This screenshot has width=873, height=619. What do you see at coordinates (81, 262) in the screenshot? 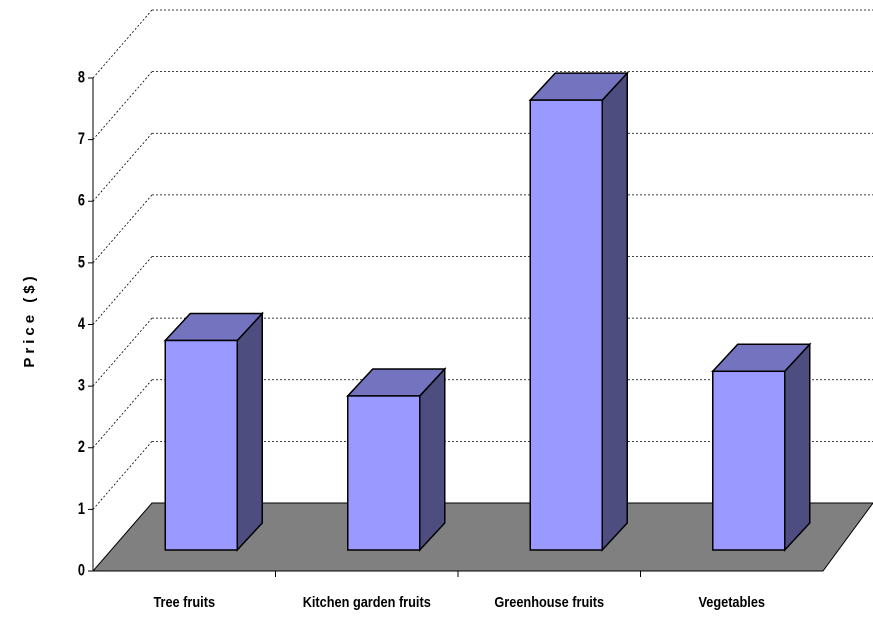
I see `y-tick-label: 5` at bounding box center [81, 262].